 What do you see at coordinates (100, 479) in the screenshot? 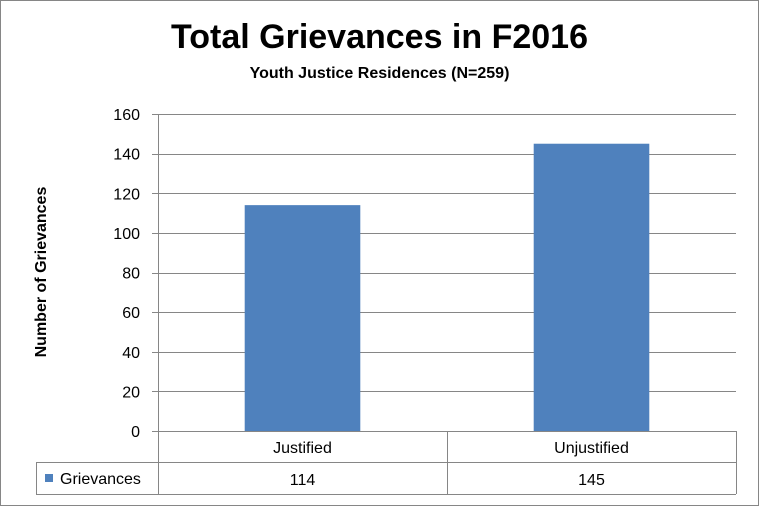
I see `legend-series-name: Grievances` at bounding box center [100, 479].